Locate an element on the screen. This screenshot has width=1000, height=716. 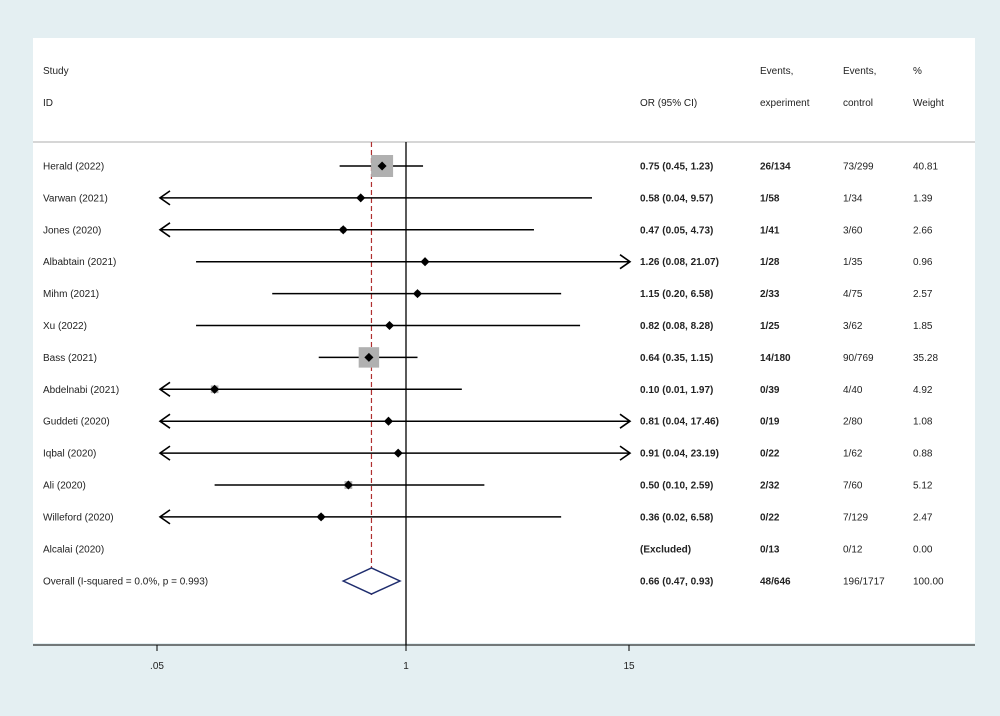
weight-value: 0.00 is located at coordinates (923, 549).